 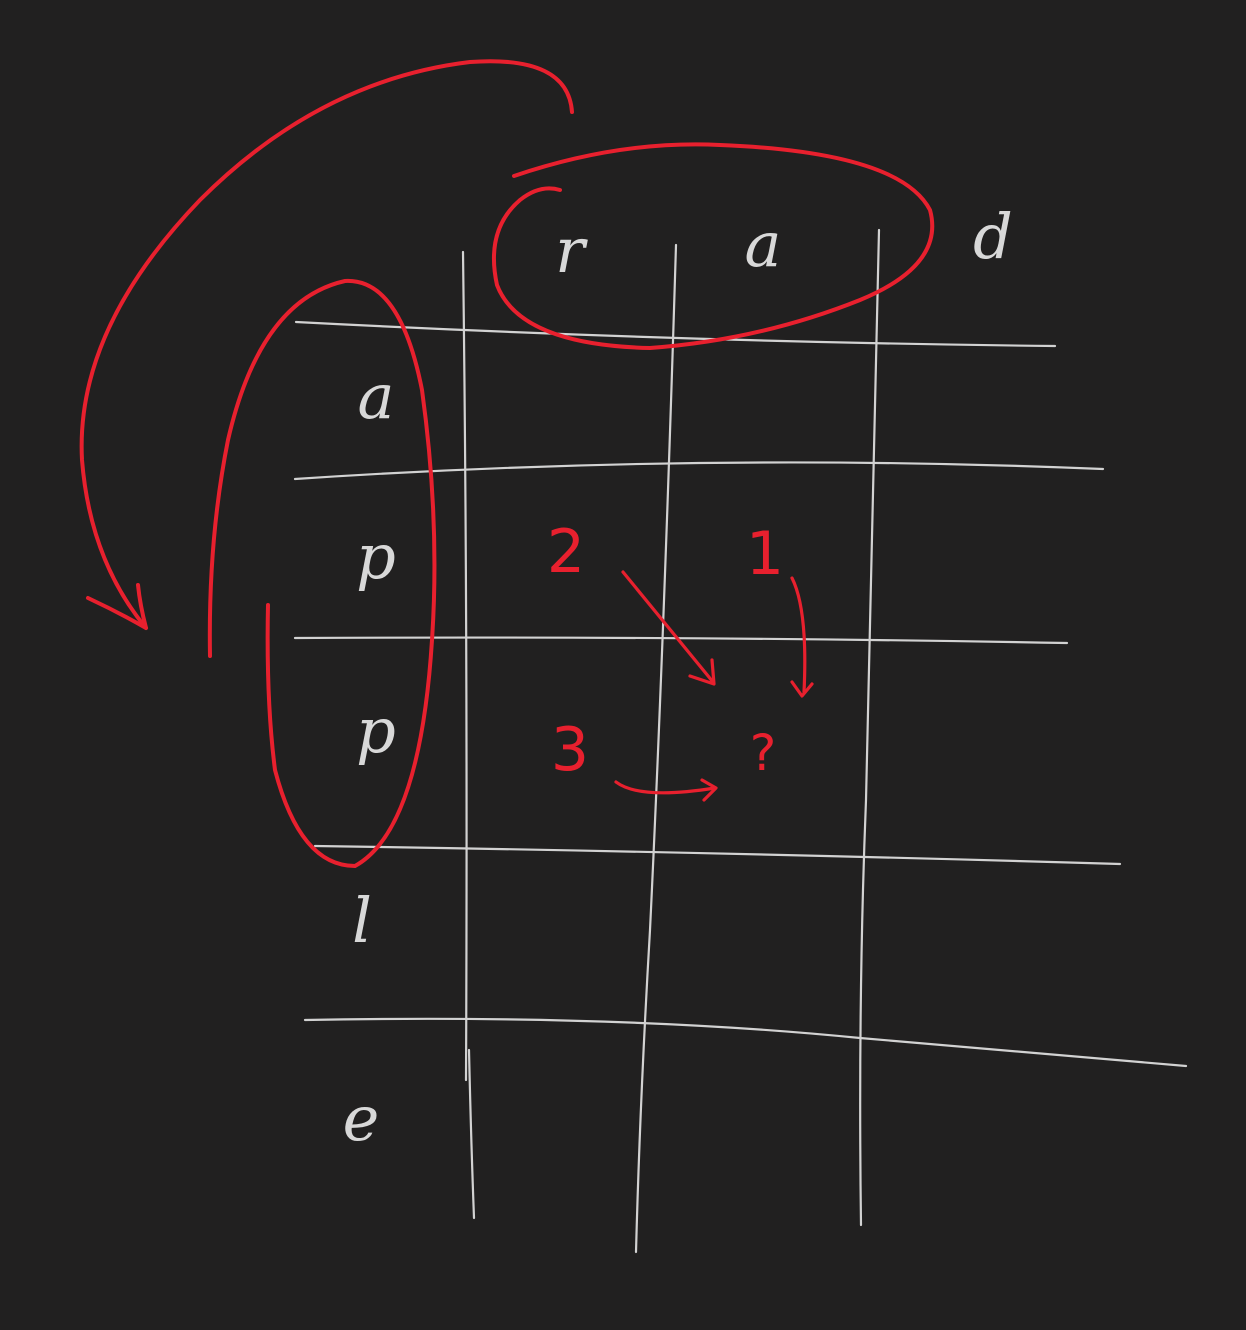 What do you see at coordinates (376, 556) in the screenshot?
I see `row-header-p1: p` at bounding box center [376, 556].